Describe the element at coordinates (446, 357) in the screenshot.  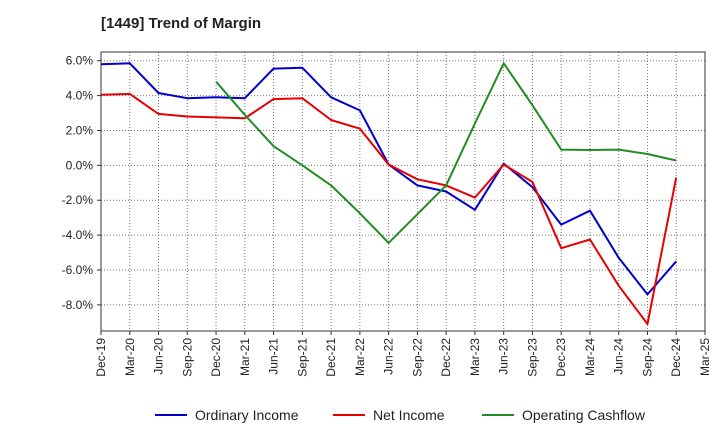
I see `x-tick-label: Dec-22` at that location.